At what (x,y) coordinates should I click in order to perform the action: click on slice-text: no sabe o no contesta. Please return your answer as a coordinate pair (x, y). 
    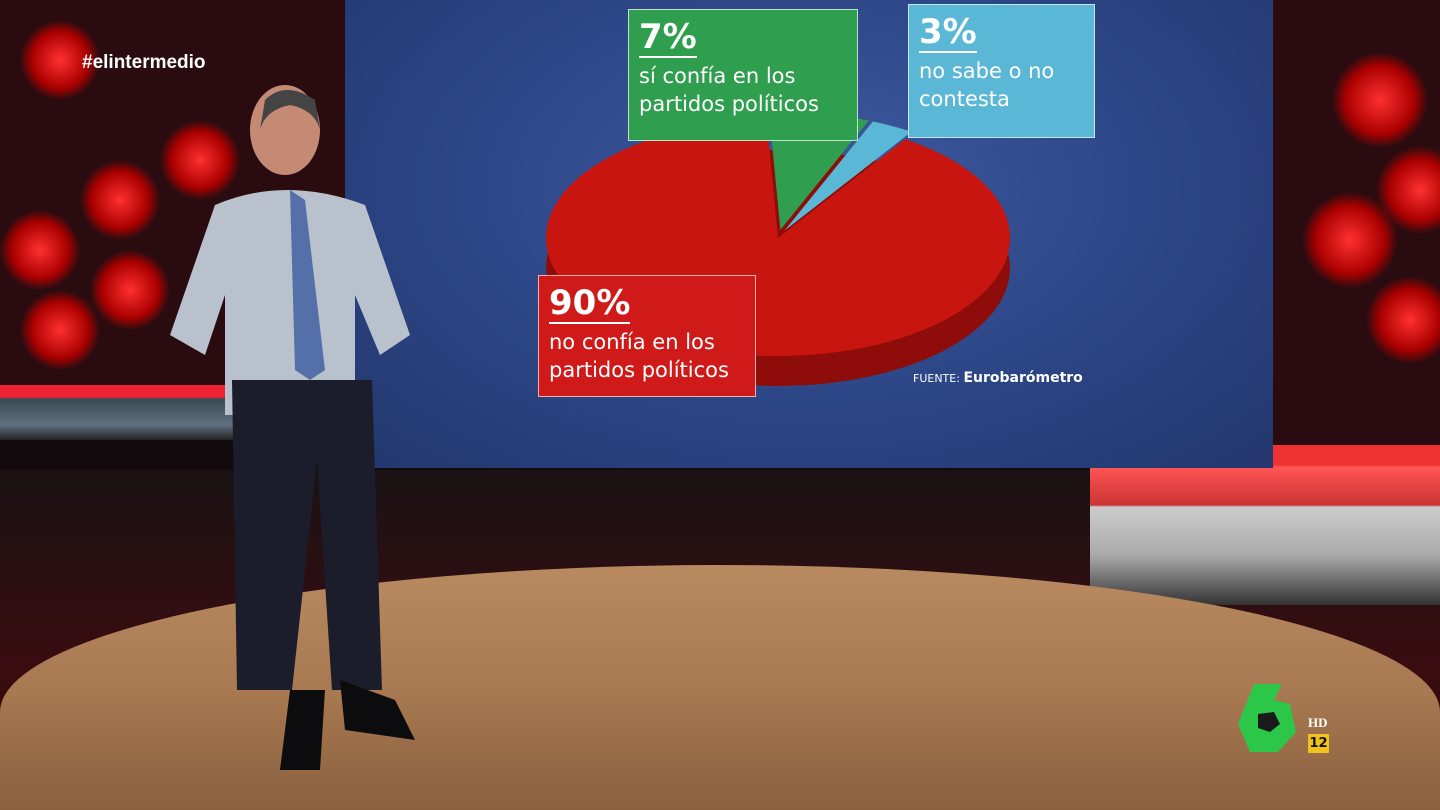
    Looking at the image, I should click on (987, 85).